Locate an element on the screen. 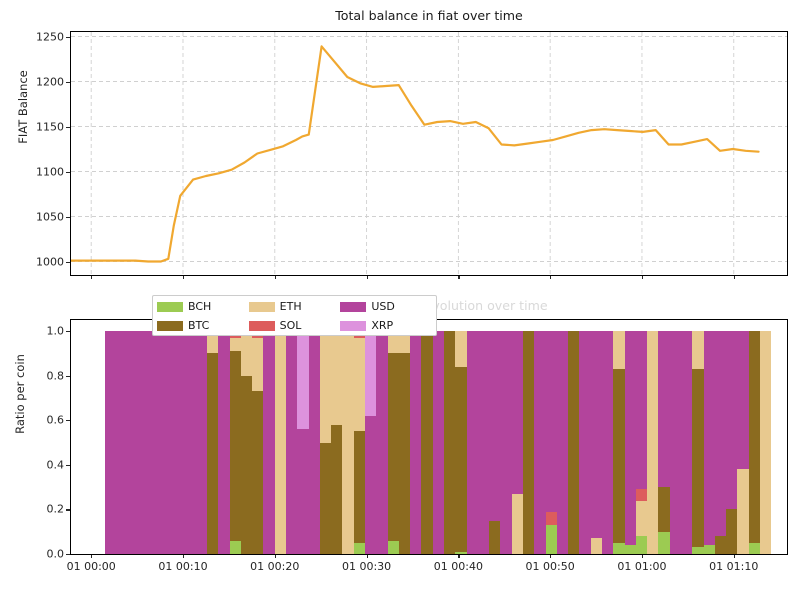  bar-chart-x-tick-label: 01 00:20 is located at coordinates (275, 566).